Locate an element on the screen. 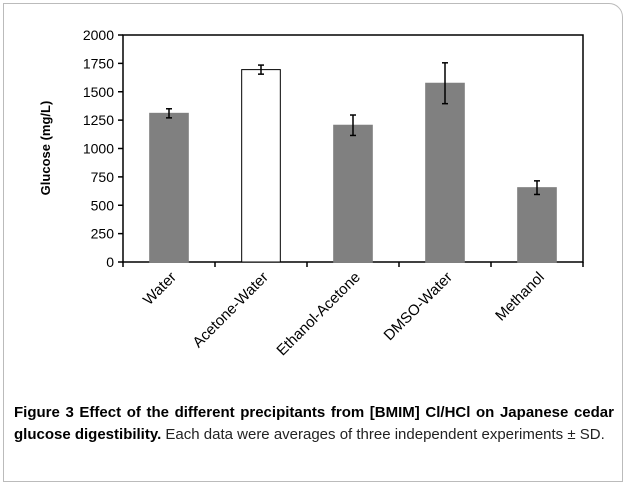 The width and height of the screenshot is (628, 487). y-tick-label: 750 is located at coordinates (103, 177).